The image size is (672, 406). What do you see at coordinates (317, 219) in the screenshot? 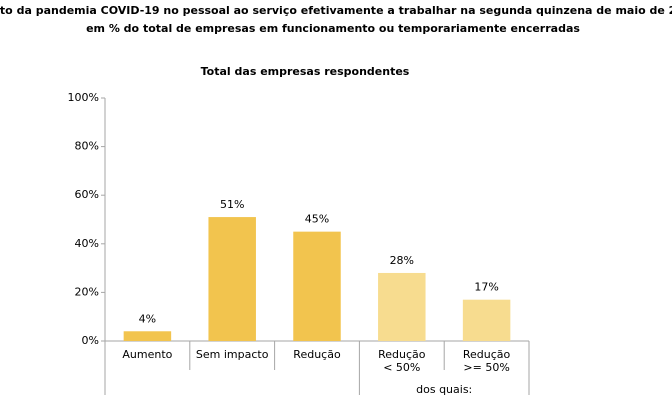
I see `data-label: 45%` at bounding box center [317, 219].